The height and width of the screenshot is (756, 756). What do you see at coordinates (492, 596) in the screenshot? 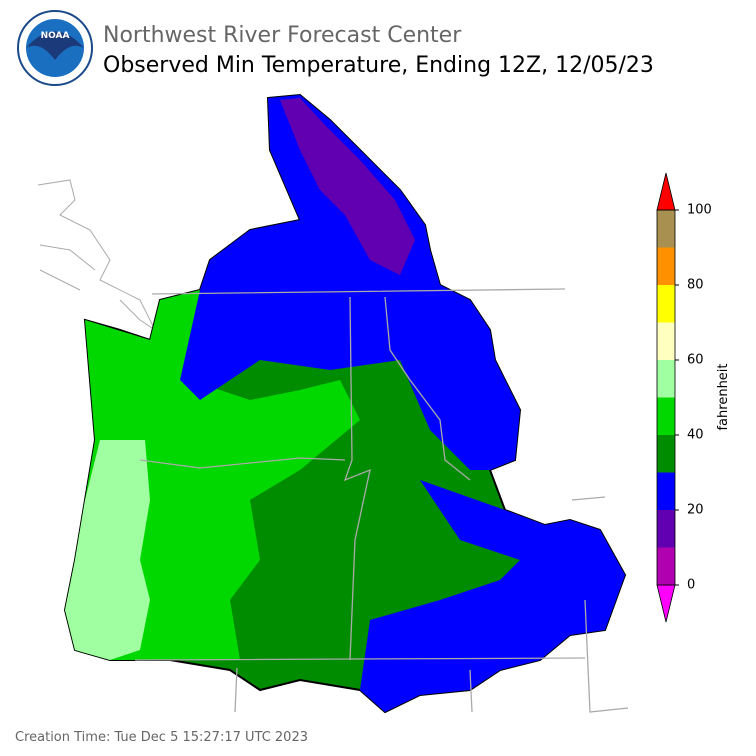
I see `cold-area-east` at bounding box center [492, 596].